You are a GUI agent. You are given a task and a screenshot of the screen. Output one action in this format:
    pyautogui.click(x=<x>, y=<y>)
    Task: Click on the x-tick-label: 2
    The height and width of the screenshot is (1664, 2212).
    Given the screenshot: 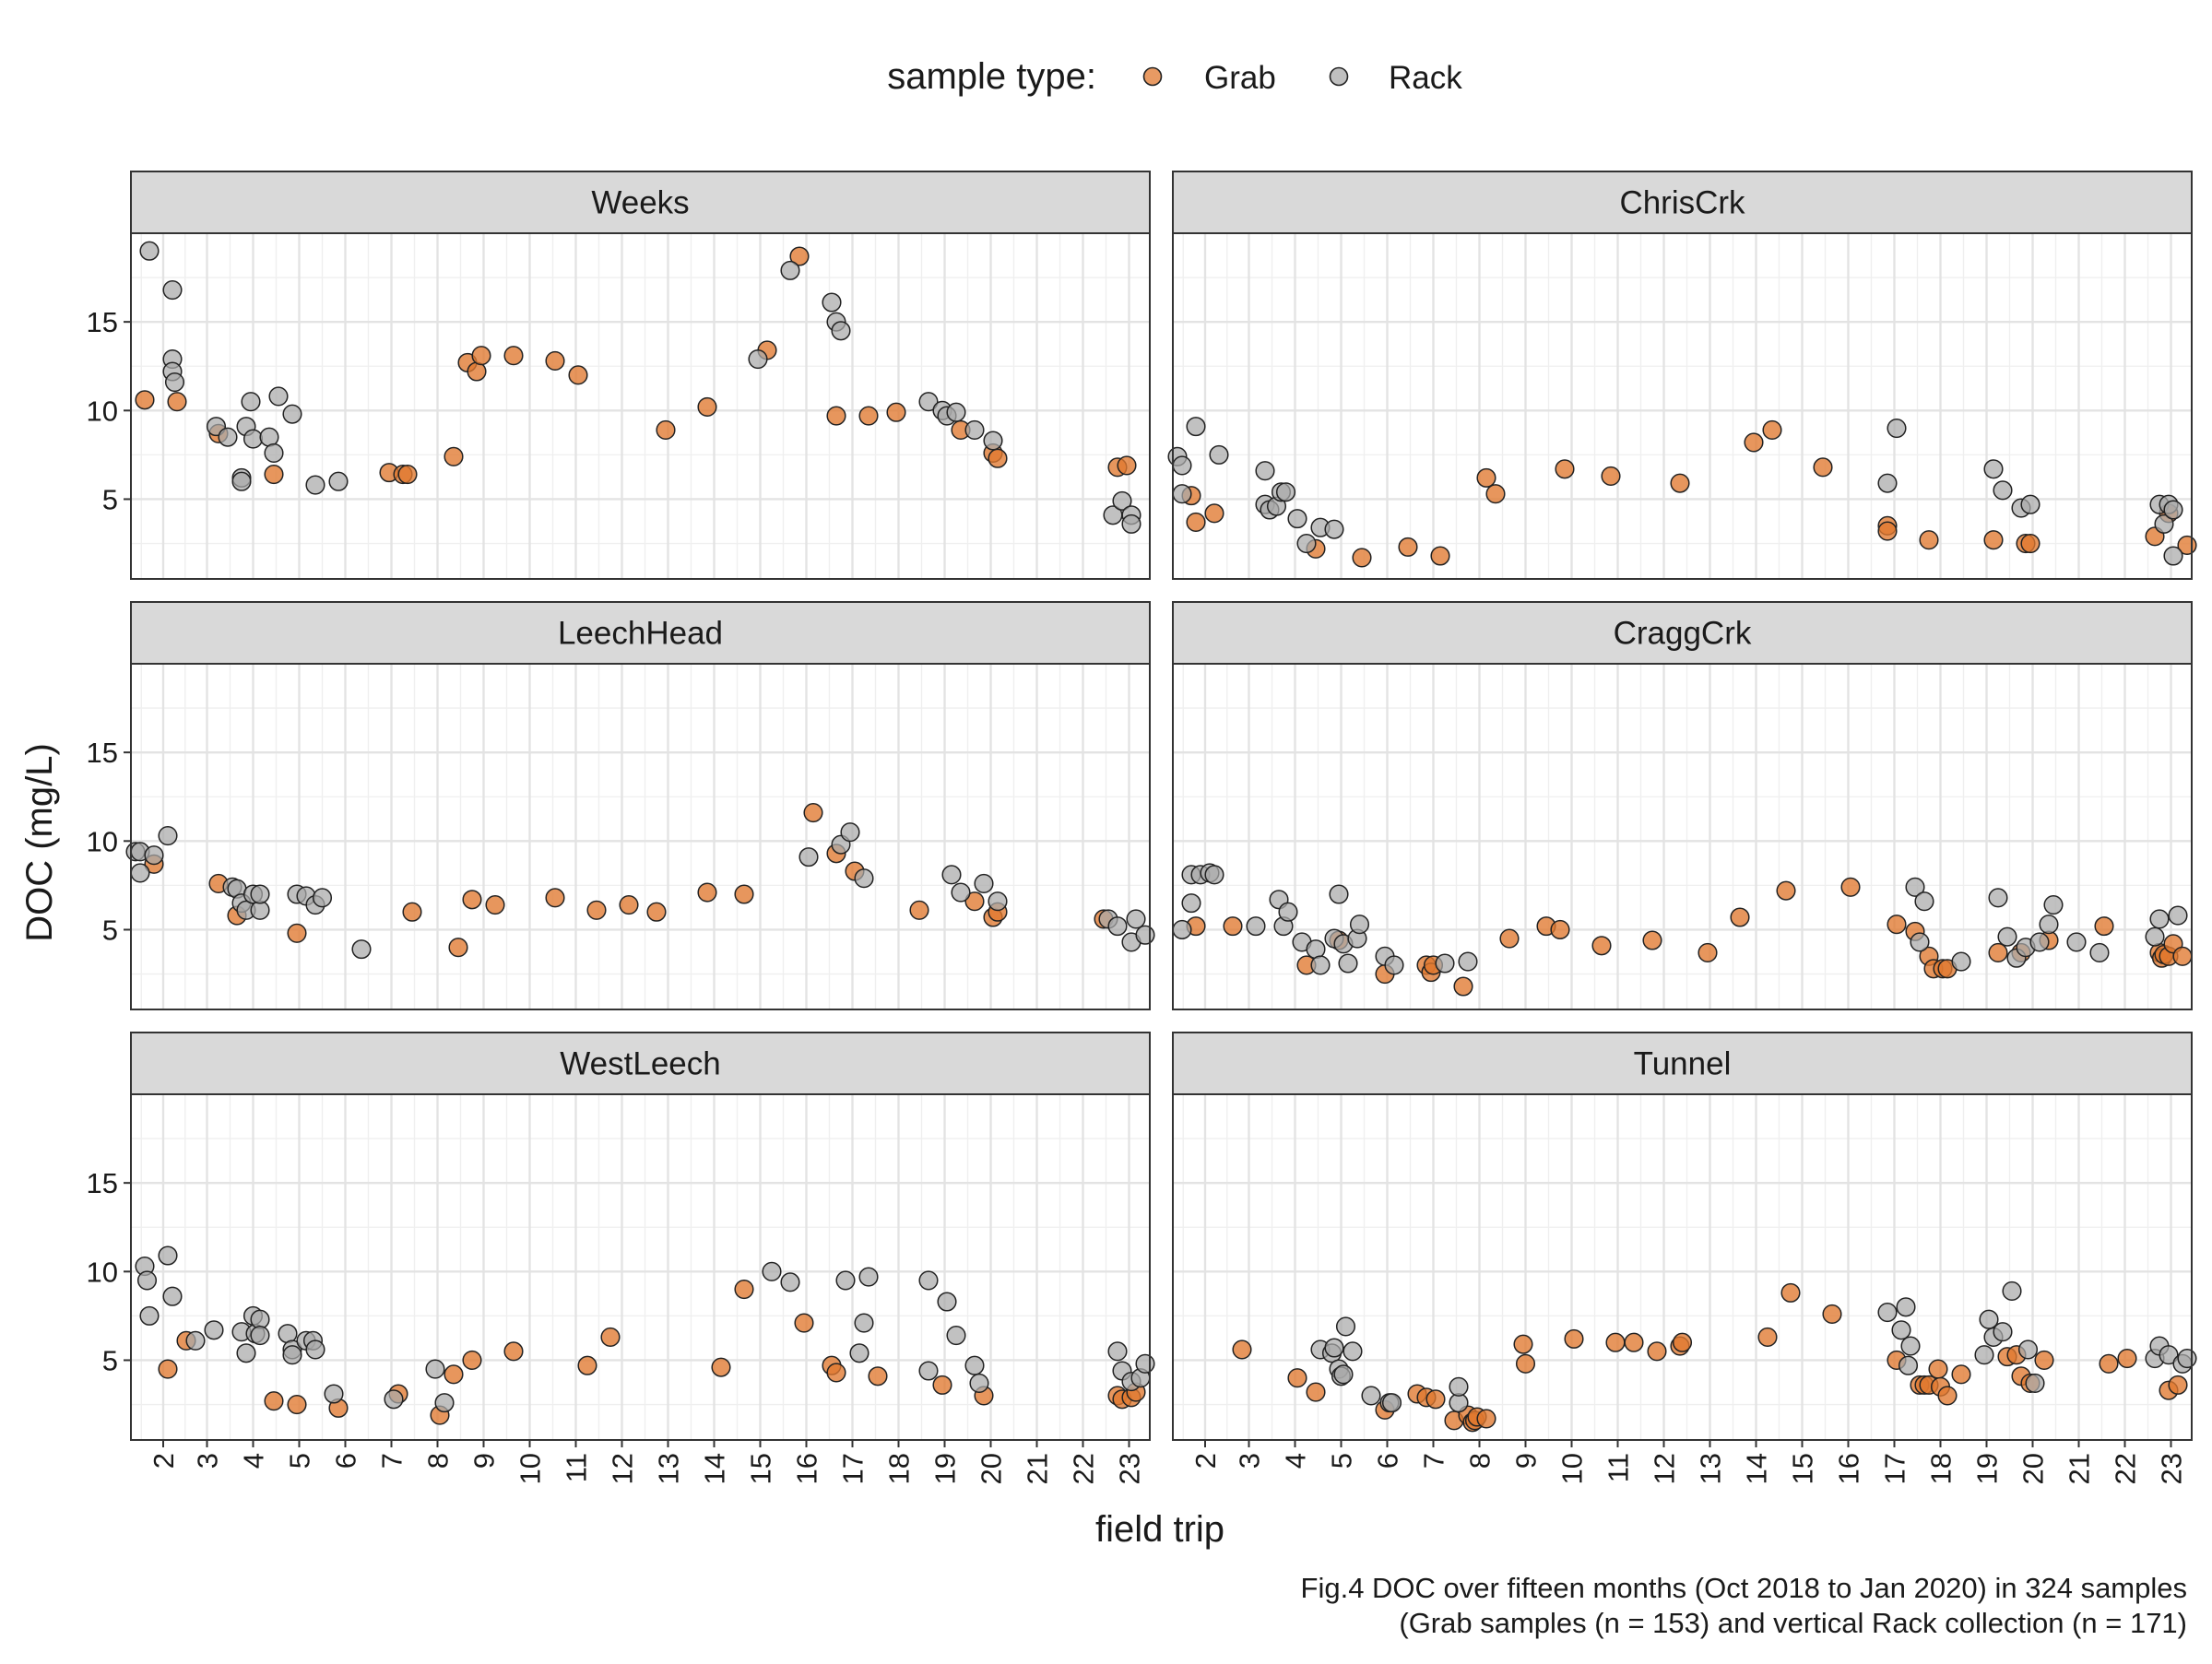 What is the action you would take?
    pyautogui.click(x=164, y=1461)
    